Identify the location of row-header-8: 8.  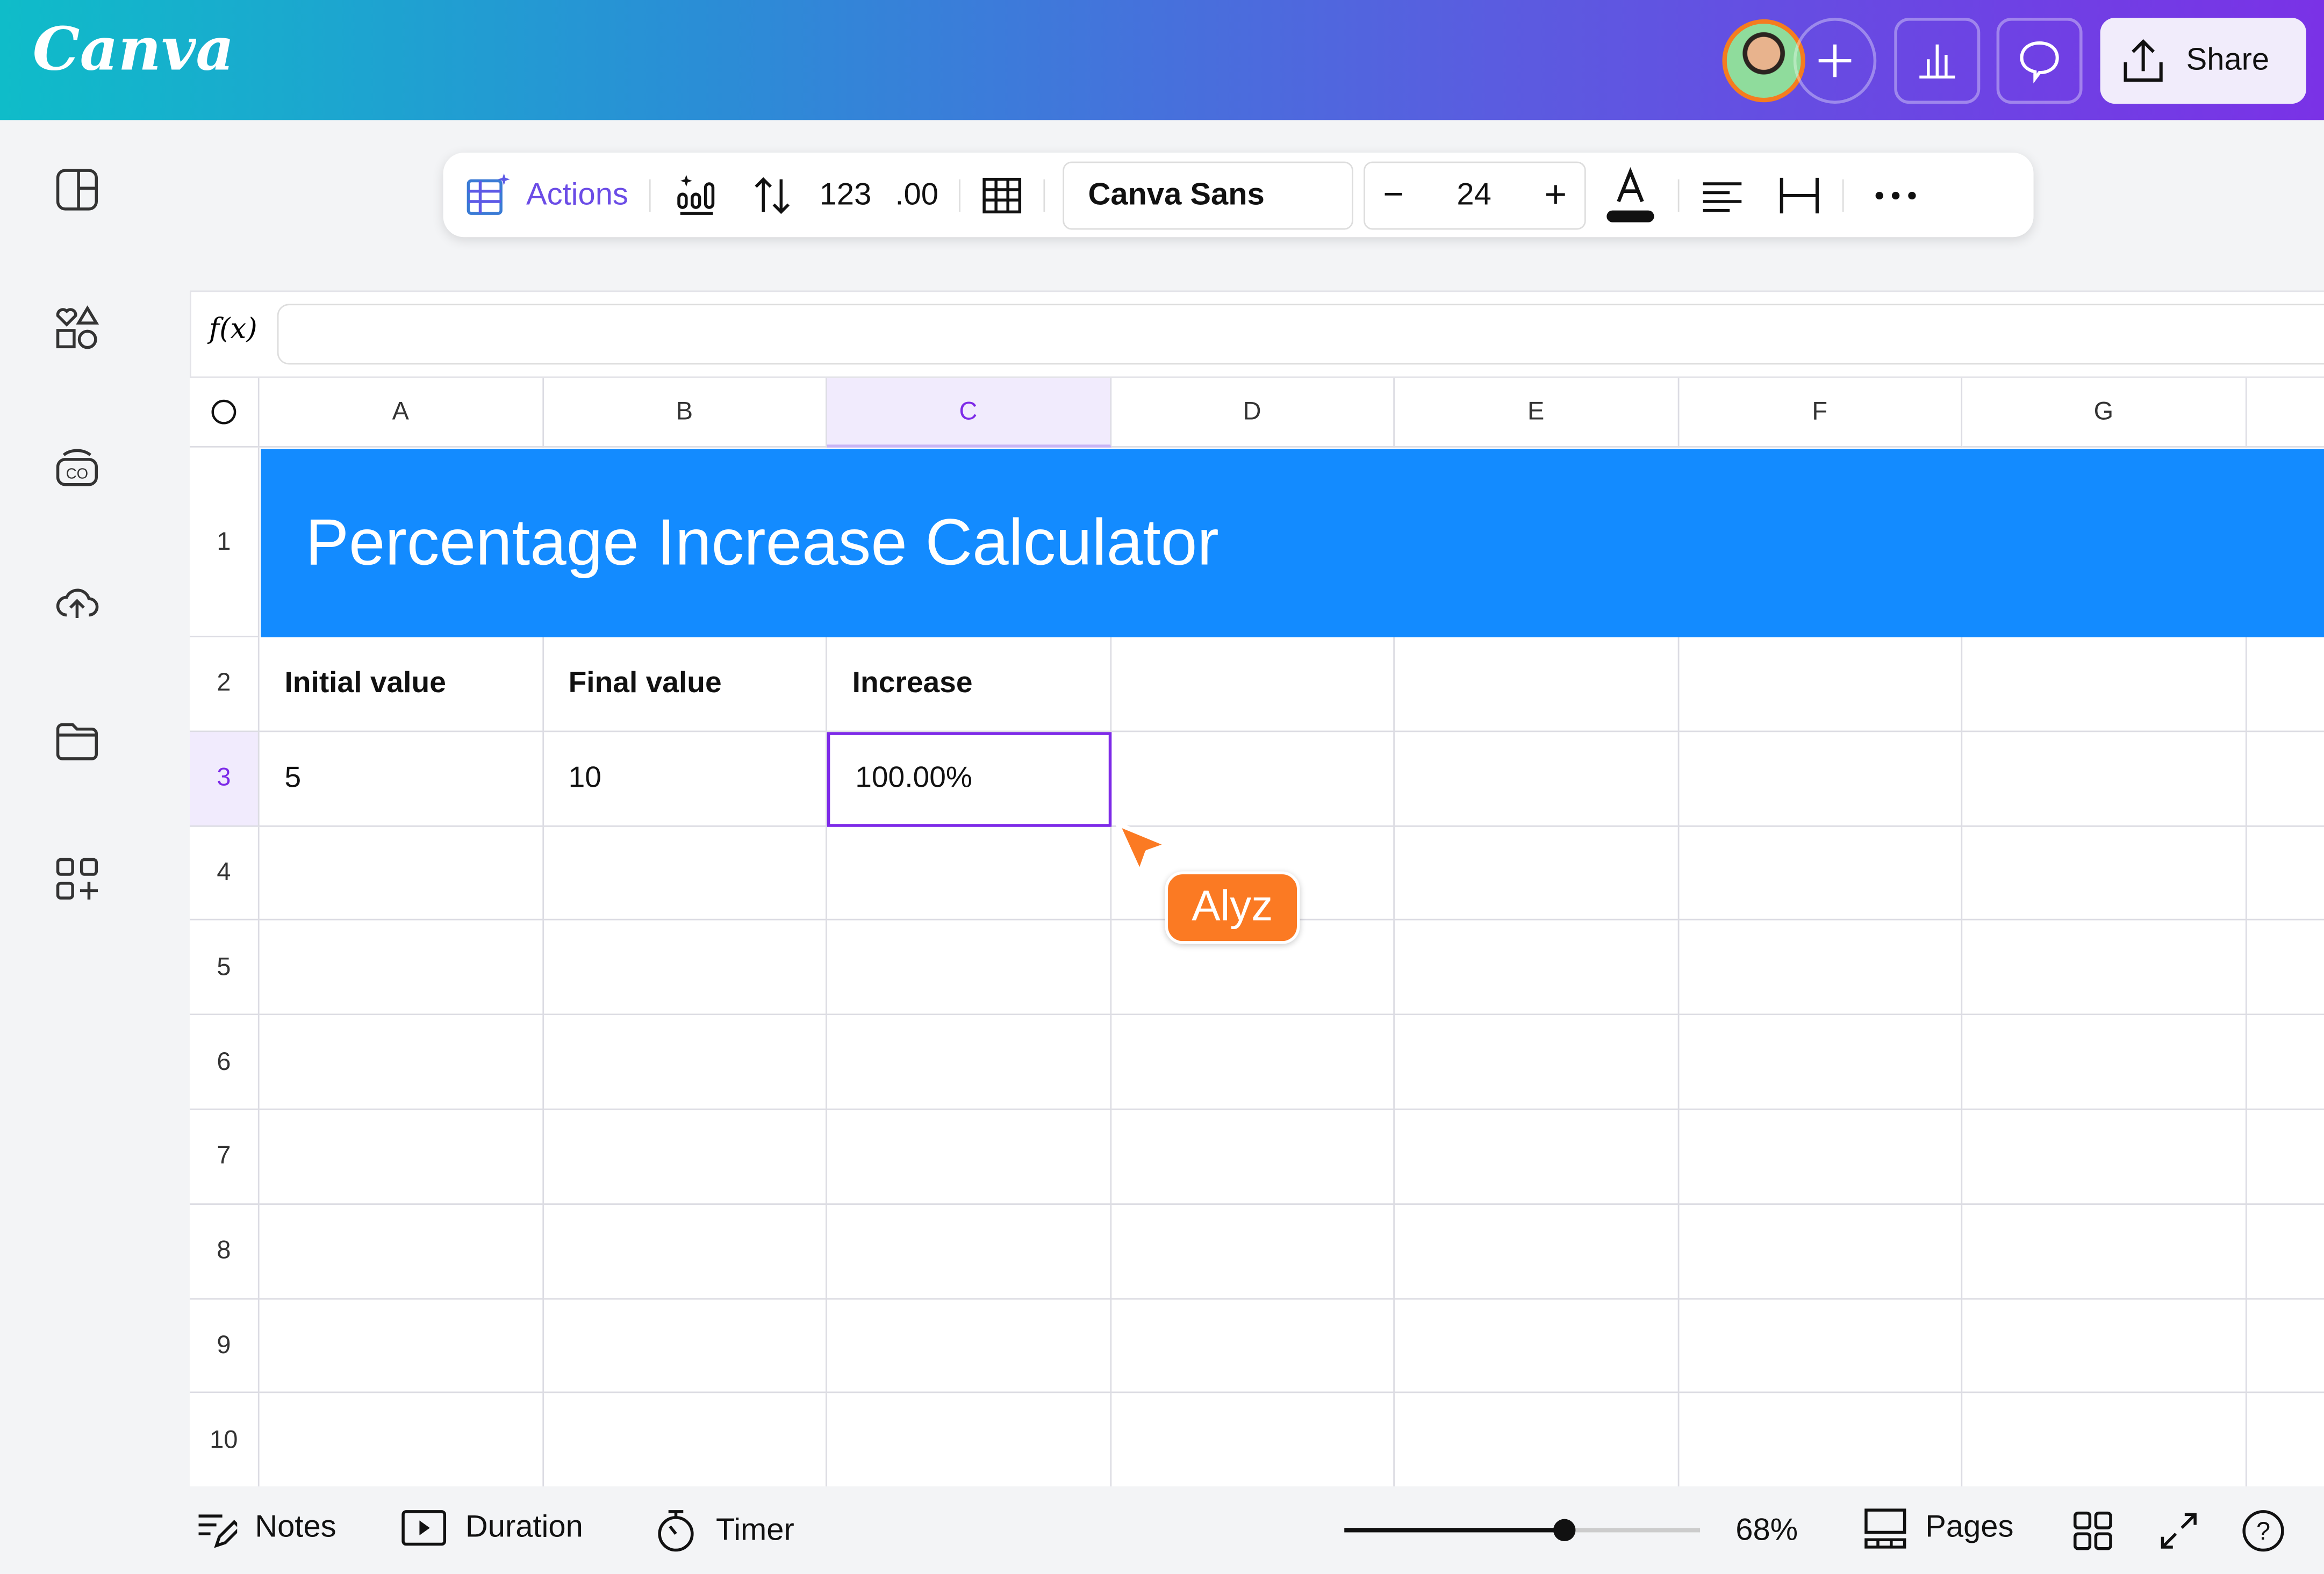
(224, 1251).